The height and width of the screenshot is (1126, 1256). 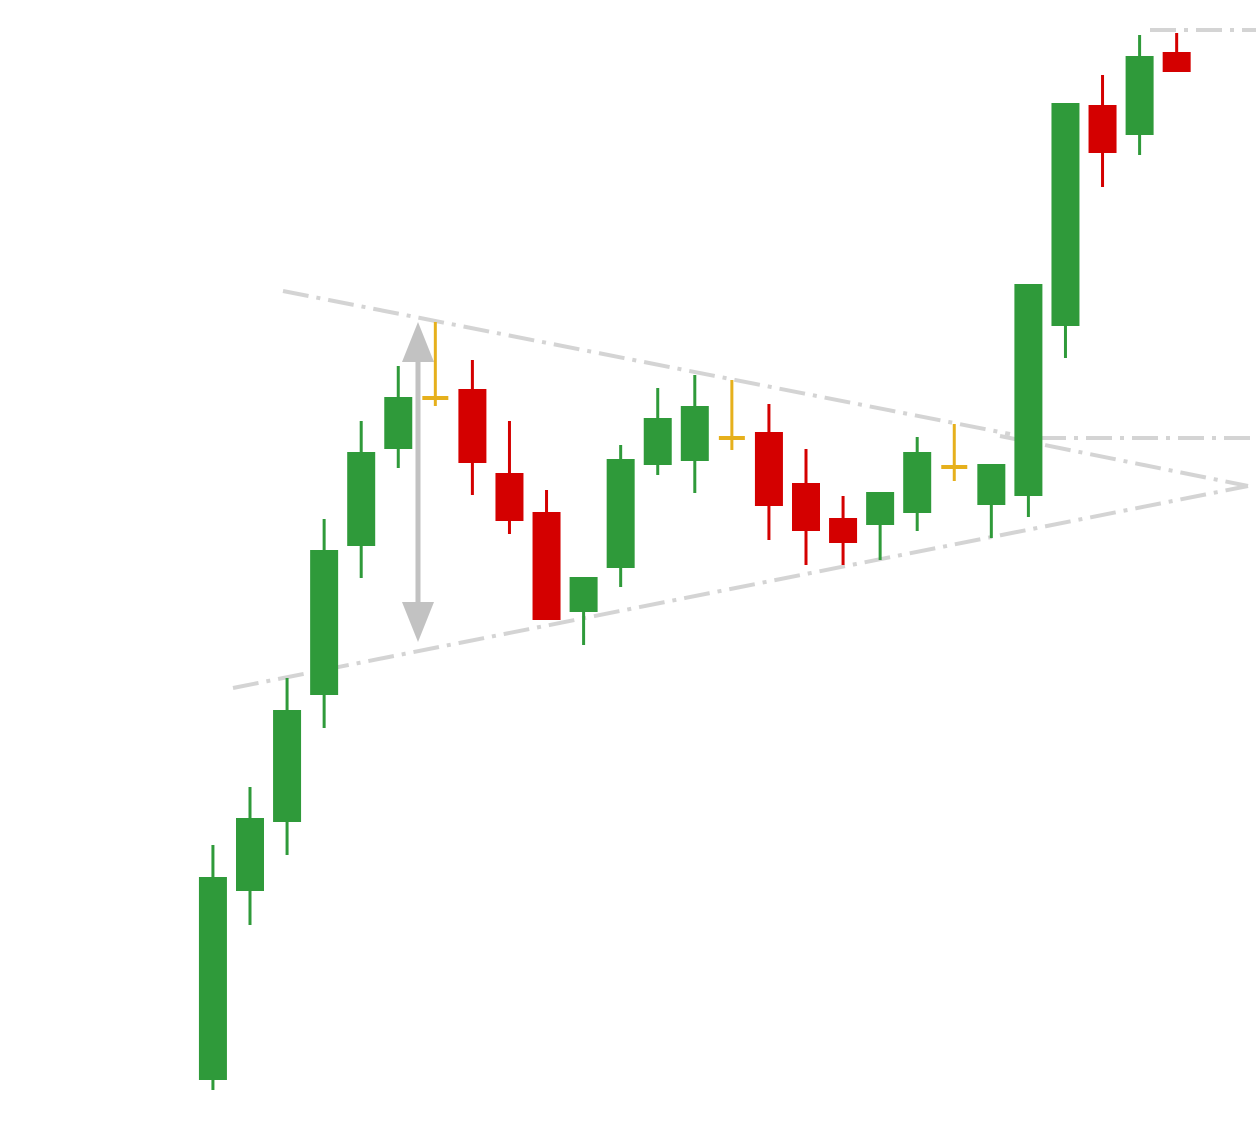 I want to click on height-arrow, so click(x=418, y=482).